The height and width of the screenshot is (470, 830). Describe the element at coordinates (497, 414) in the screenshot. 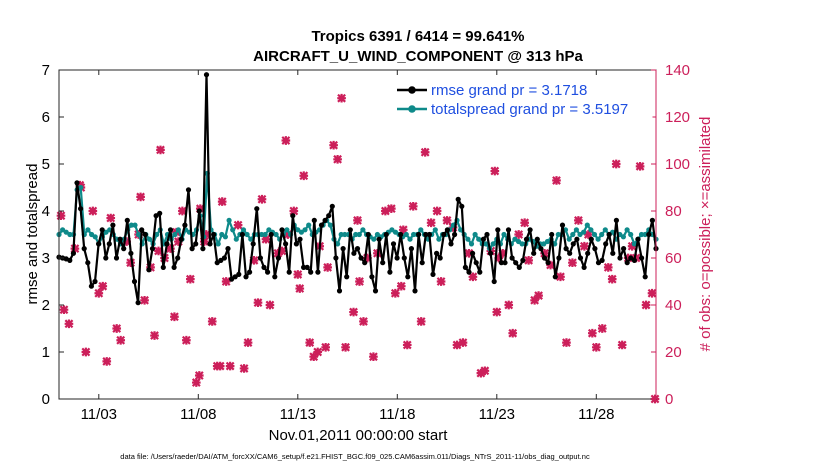

I see `x-tick-label: 11/23` at that location.